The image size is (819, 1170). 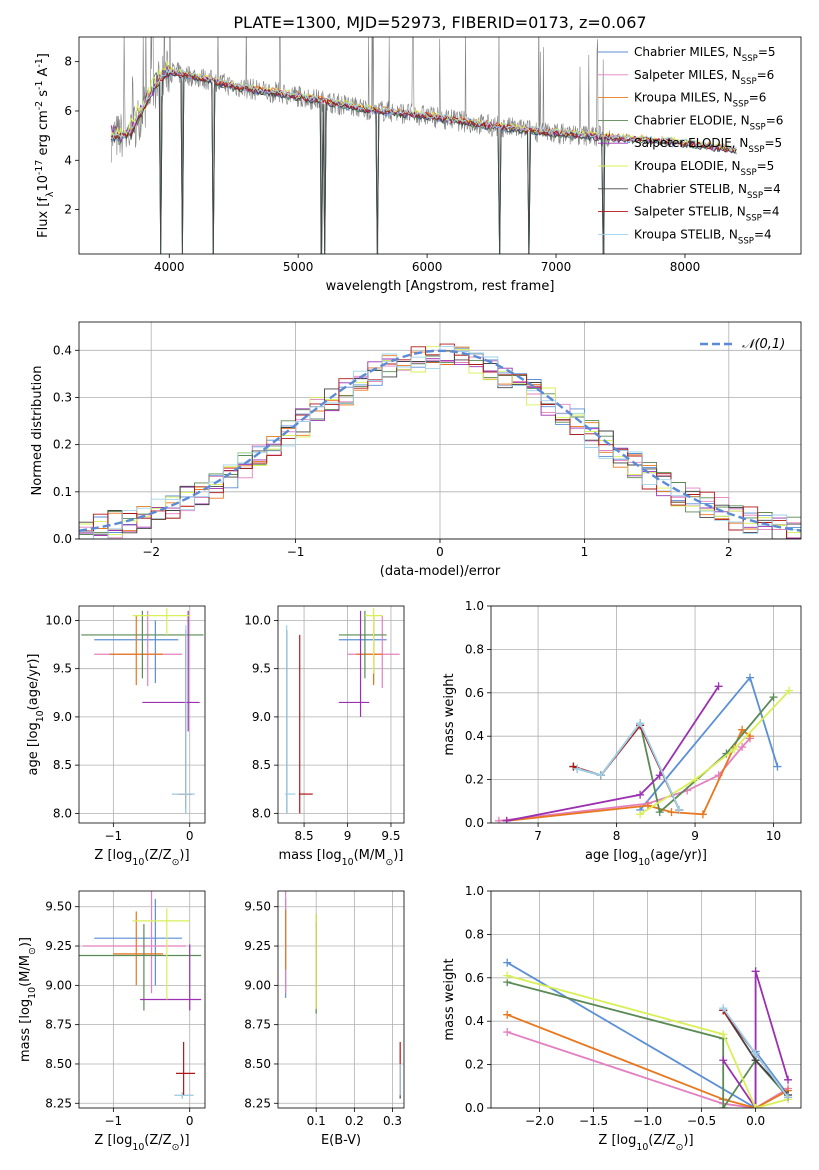 I want to click on y-tick-label: 8.25, so click(x=257, y=1103).